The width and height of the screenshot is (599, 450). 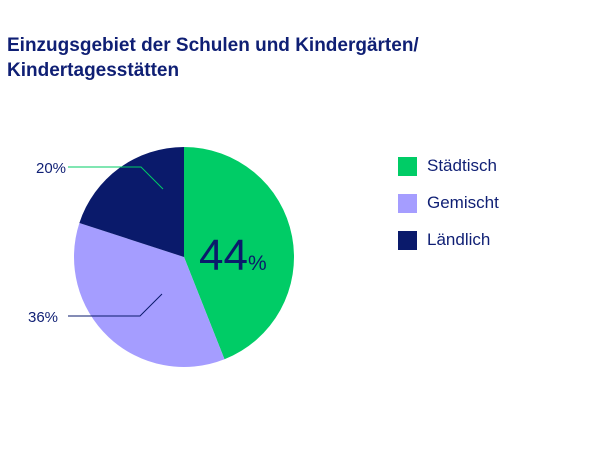 I want to click on legend-label-laendlich: Ländlich, so click(x=459, y=239).